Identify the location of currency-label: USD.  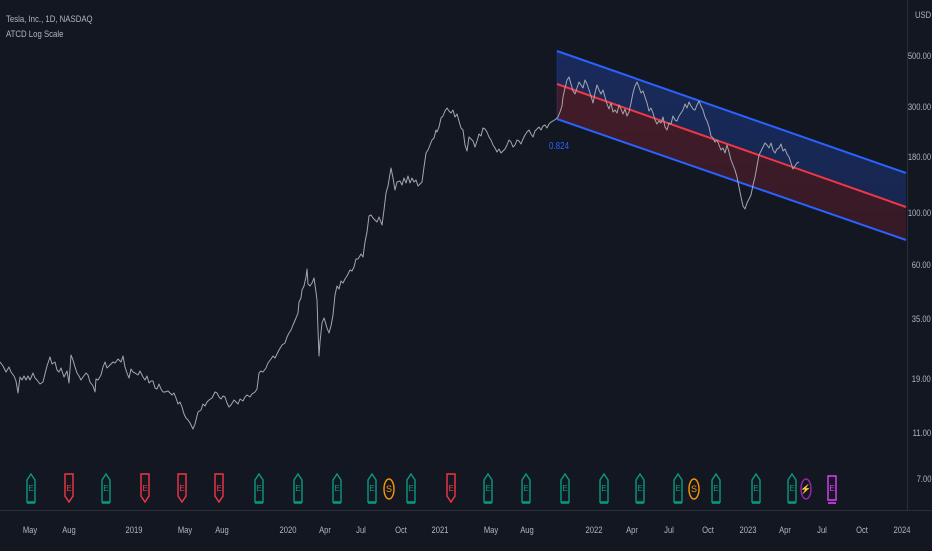
(922, 15).